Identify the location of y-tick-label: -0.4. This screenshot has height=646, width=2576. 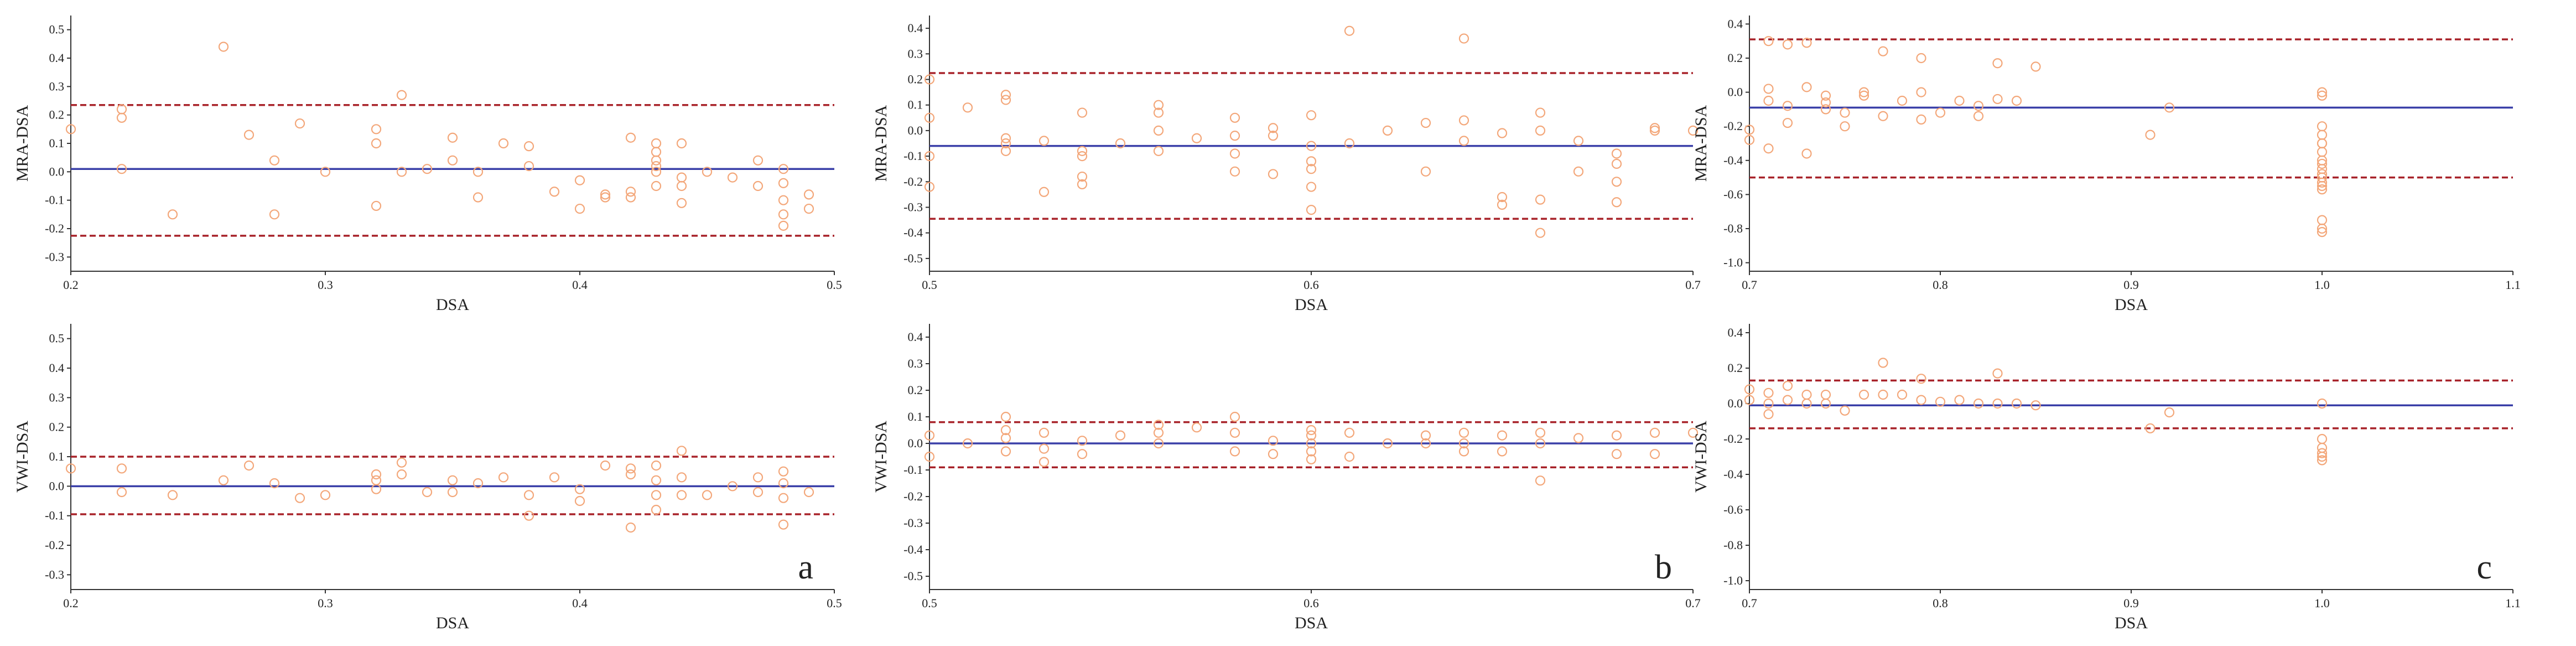
(1733, 474).